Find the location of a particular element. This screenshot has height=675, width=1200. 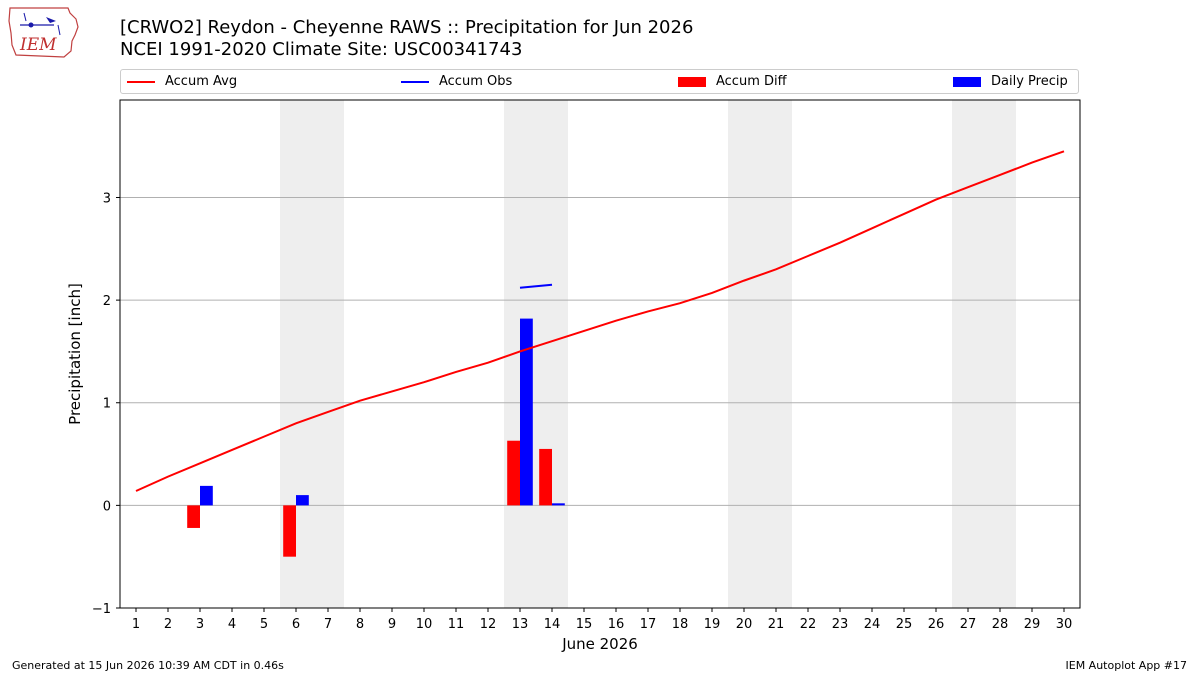

xtick-label-9: 9 is located at coordinates (392, 624).